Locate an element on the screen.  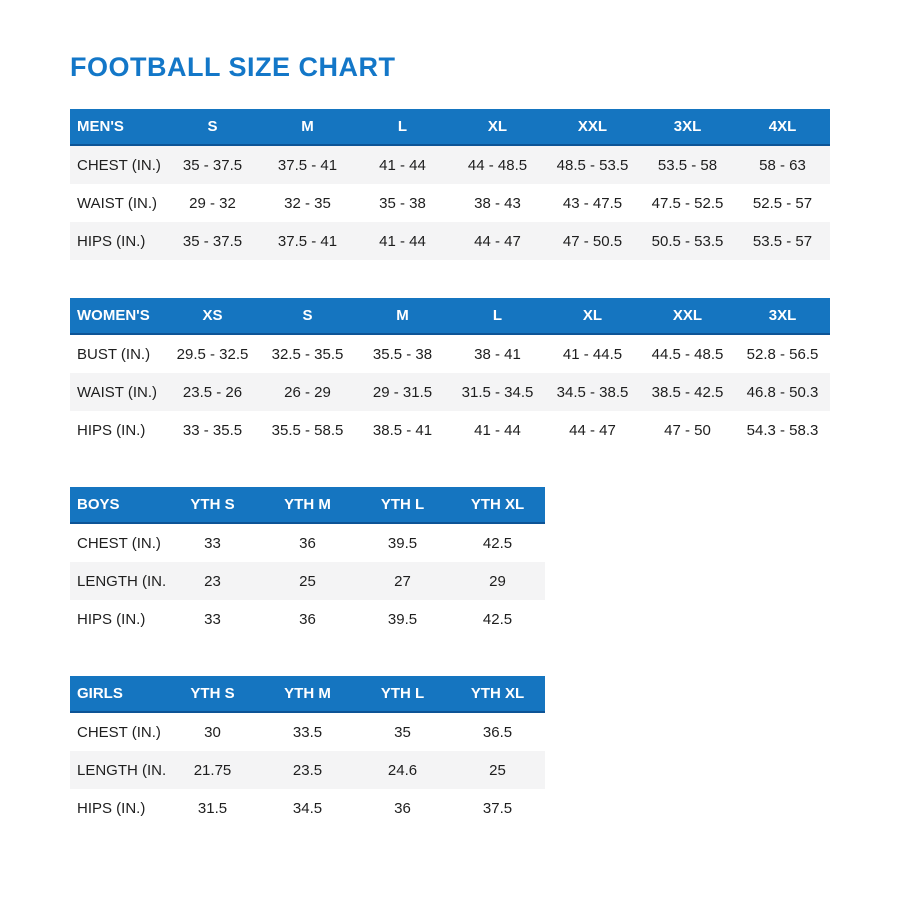
size-value: 32 - 35 is located at coordinates (307, 203).